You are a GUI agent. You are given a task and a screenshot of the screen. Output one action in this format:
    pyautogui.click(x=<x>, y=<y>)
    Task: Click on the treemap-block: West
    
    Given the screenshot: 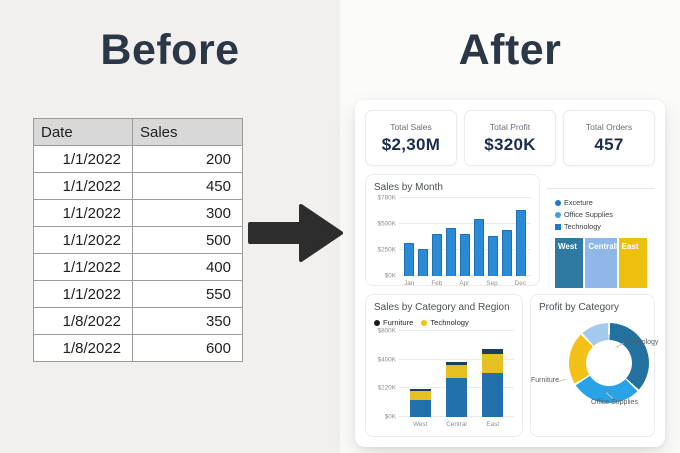 What is the action you would take?
    pyautogui.click(x=569, y=263)
    